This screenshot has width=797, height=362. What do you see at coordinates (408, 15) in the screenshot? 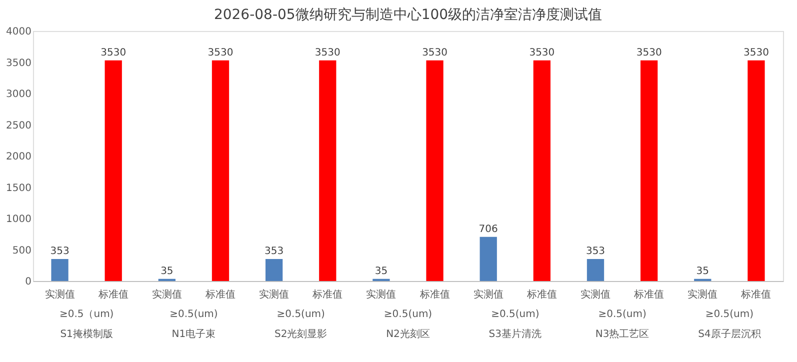
I see `chart-title: 2026-08-05微纳研究与制造中心100级的洁净室洁净度测试值` at bounding box center [408, 15].